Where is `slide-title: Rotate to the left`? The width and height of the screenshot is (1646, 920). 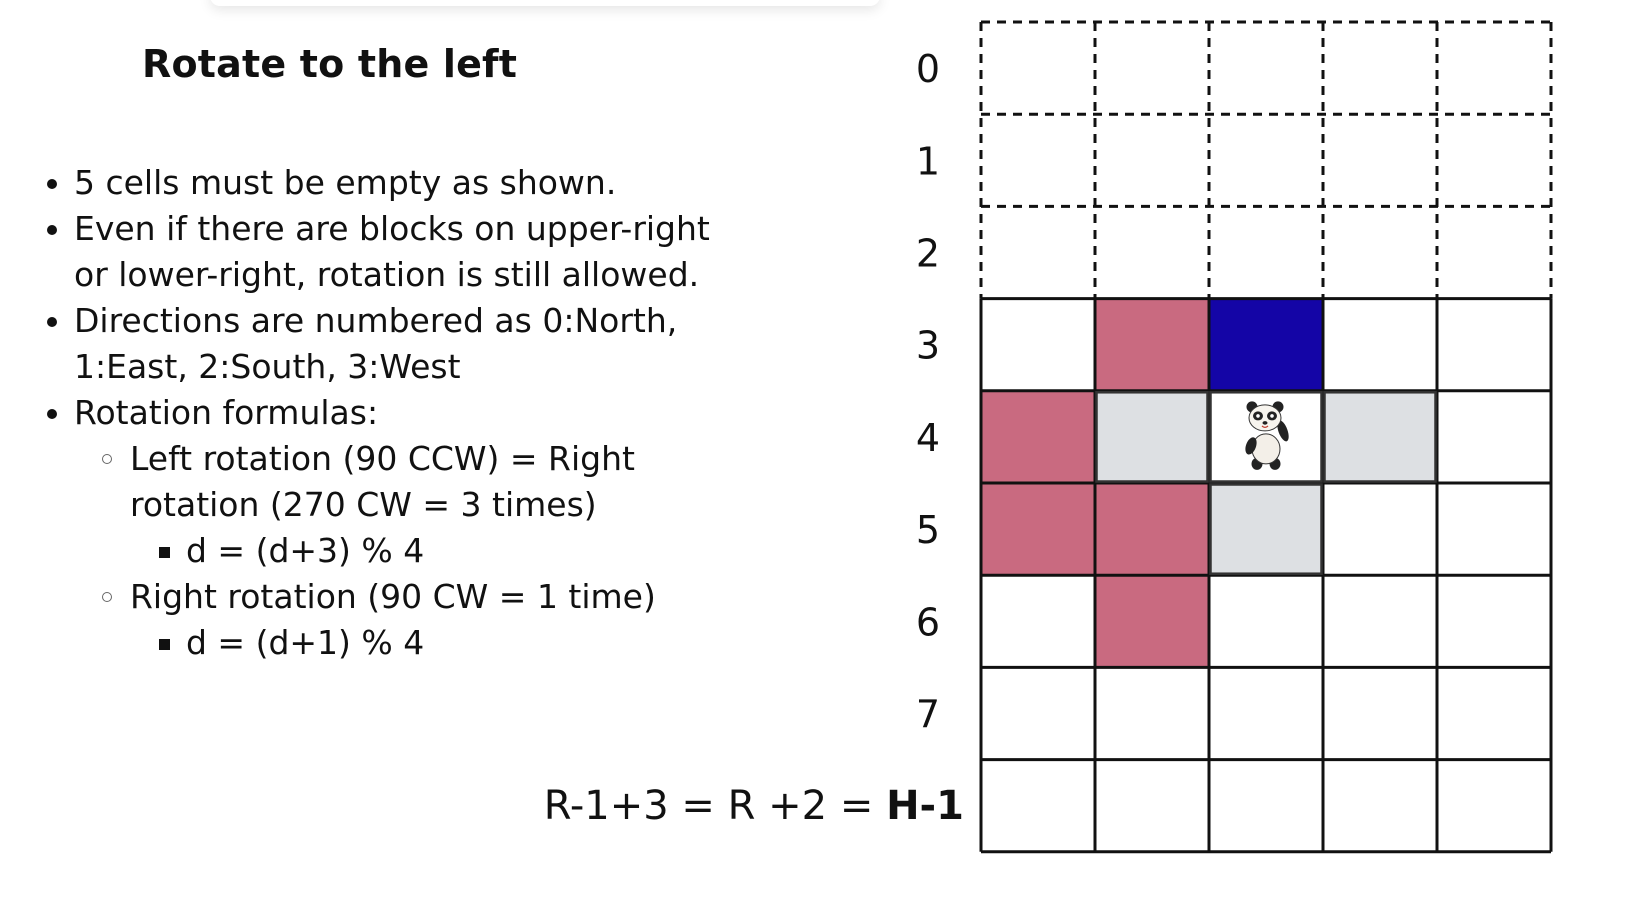 slide-title: Rotate to the left is located at coordinates (330, 64).